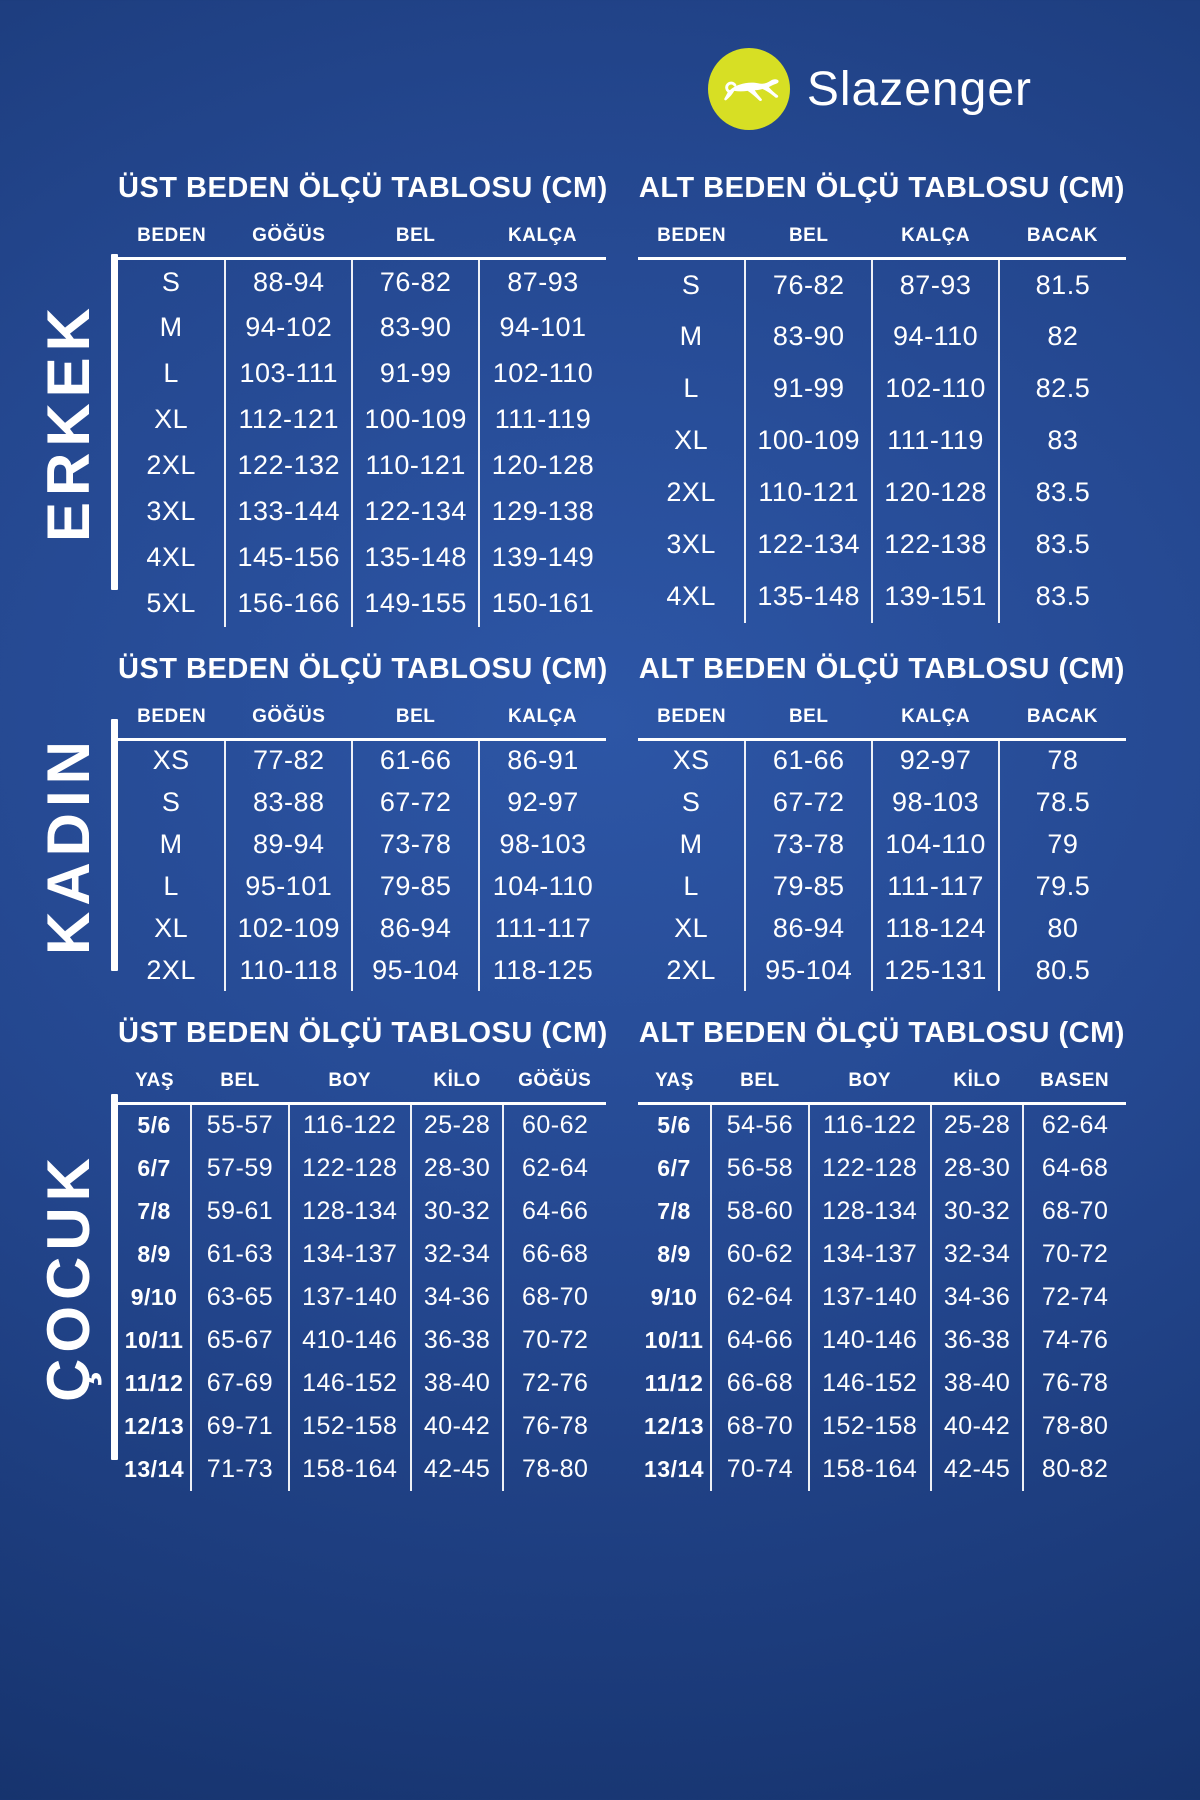 The width and height of the screenshot is (1200, 1800). I want to click on measure-cell: 59-61, so click(239, 1211).